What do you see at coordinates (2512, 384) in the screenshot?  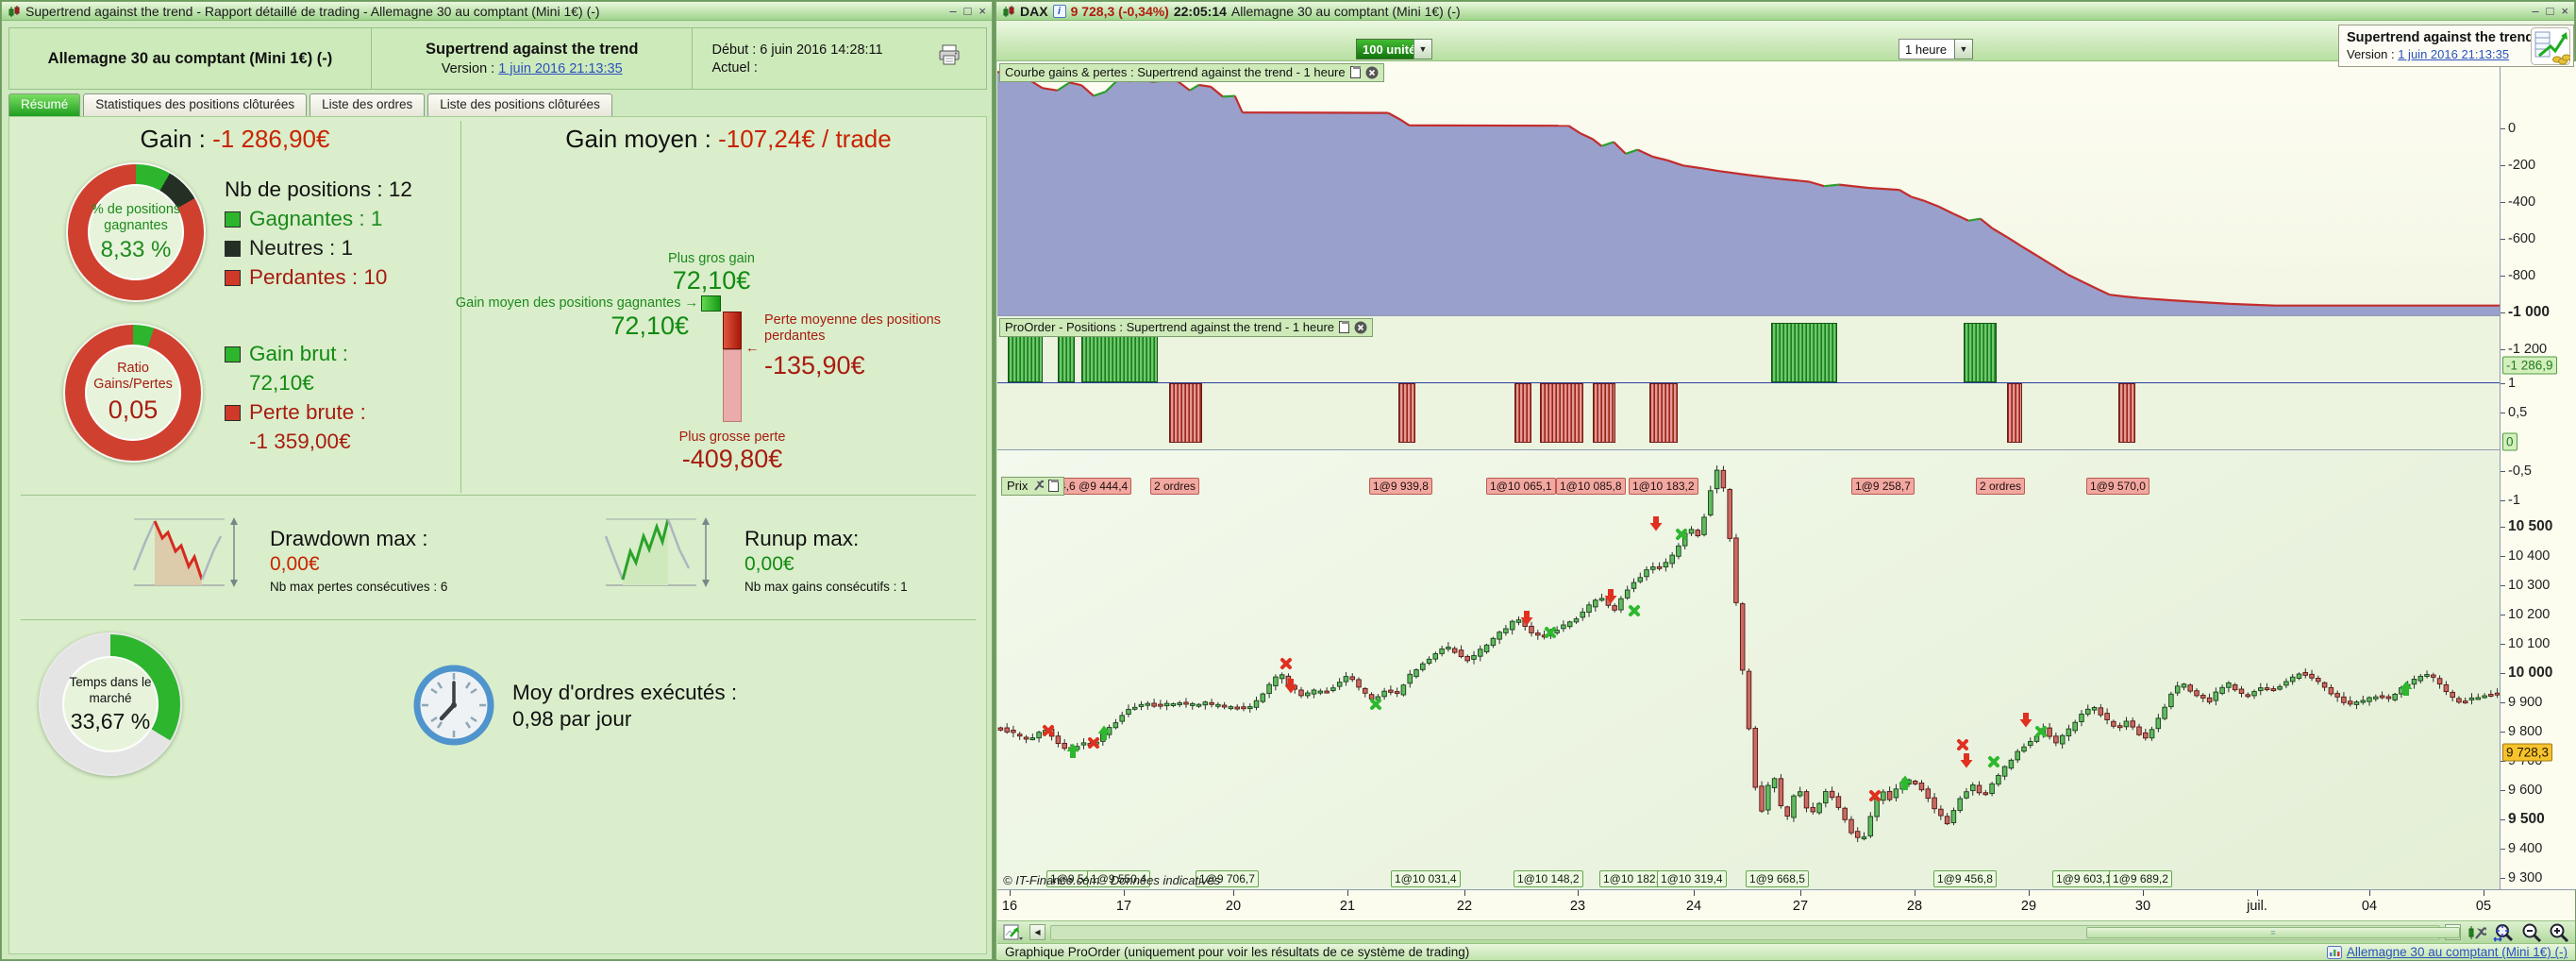 I see `axis-label: 1` at bounding box center [2512, 384].